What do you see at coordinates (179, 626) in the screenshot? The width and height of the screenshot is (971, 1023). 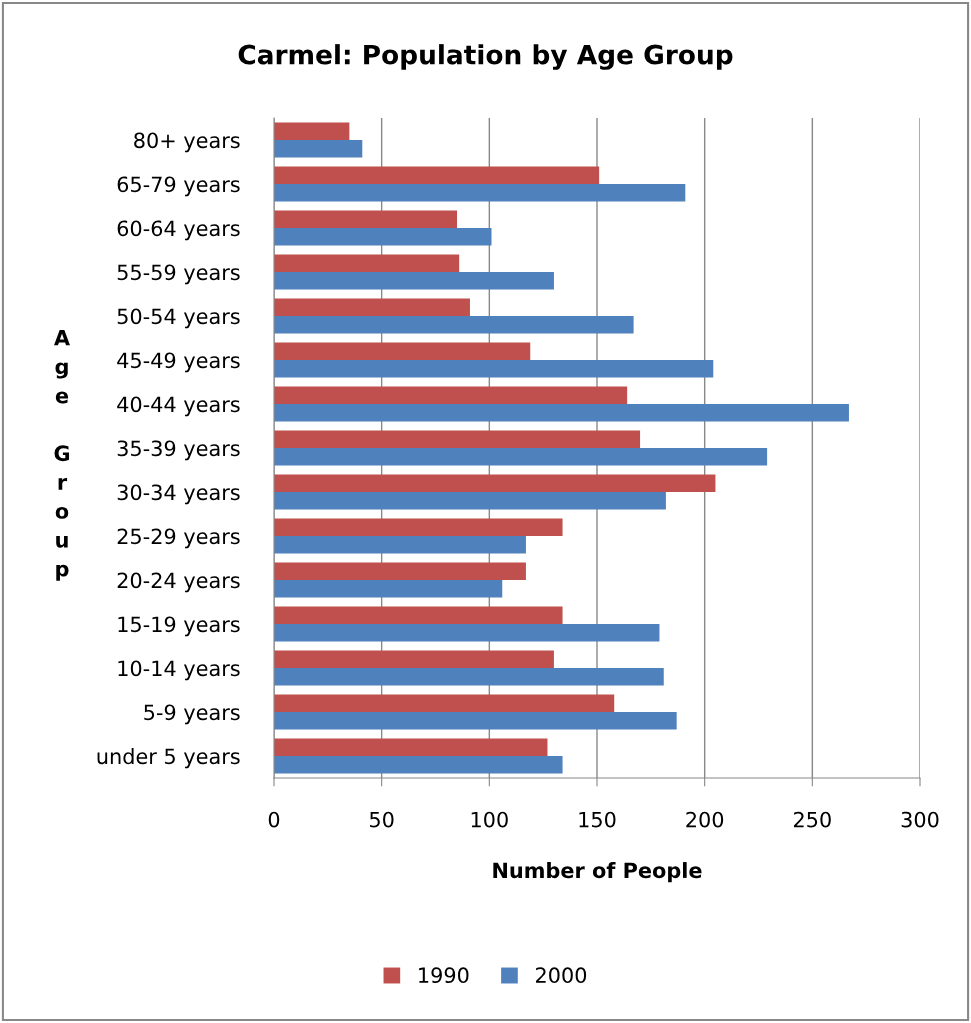 I see `y-tick-label: 15-19 years` at bounding box center [179, 626].